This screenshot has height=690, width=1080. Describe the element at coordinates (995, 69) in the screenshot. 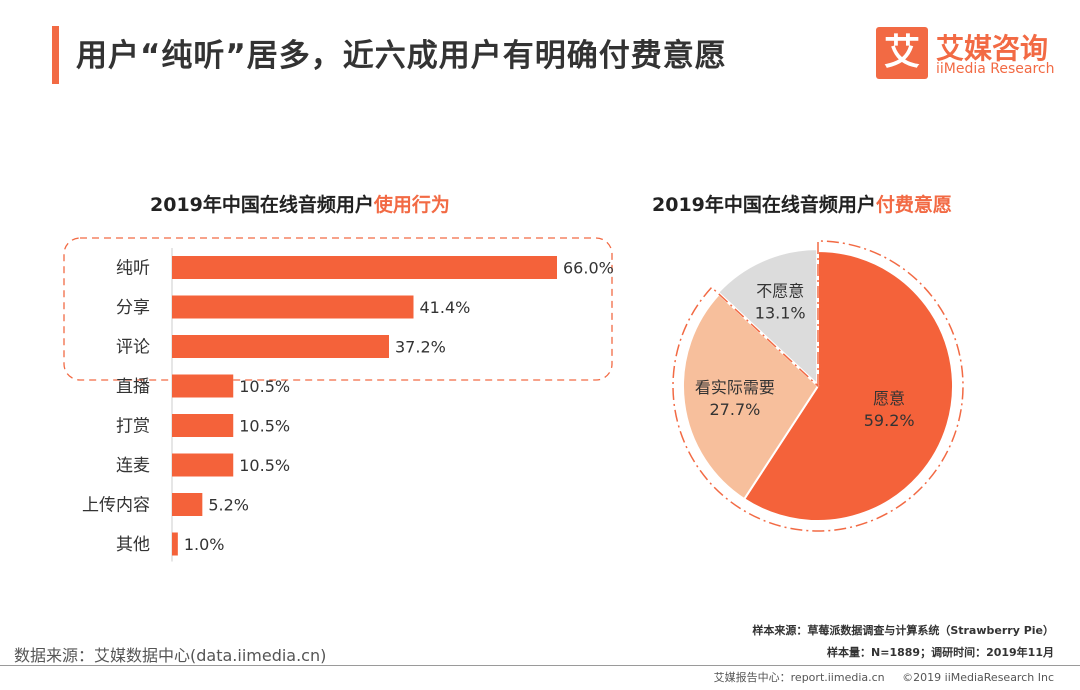

I see `logo-english-name: iiMedia Research` at that location.